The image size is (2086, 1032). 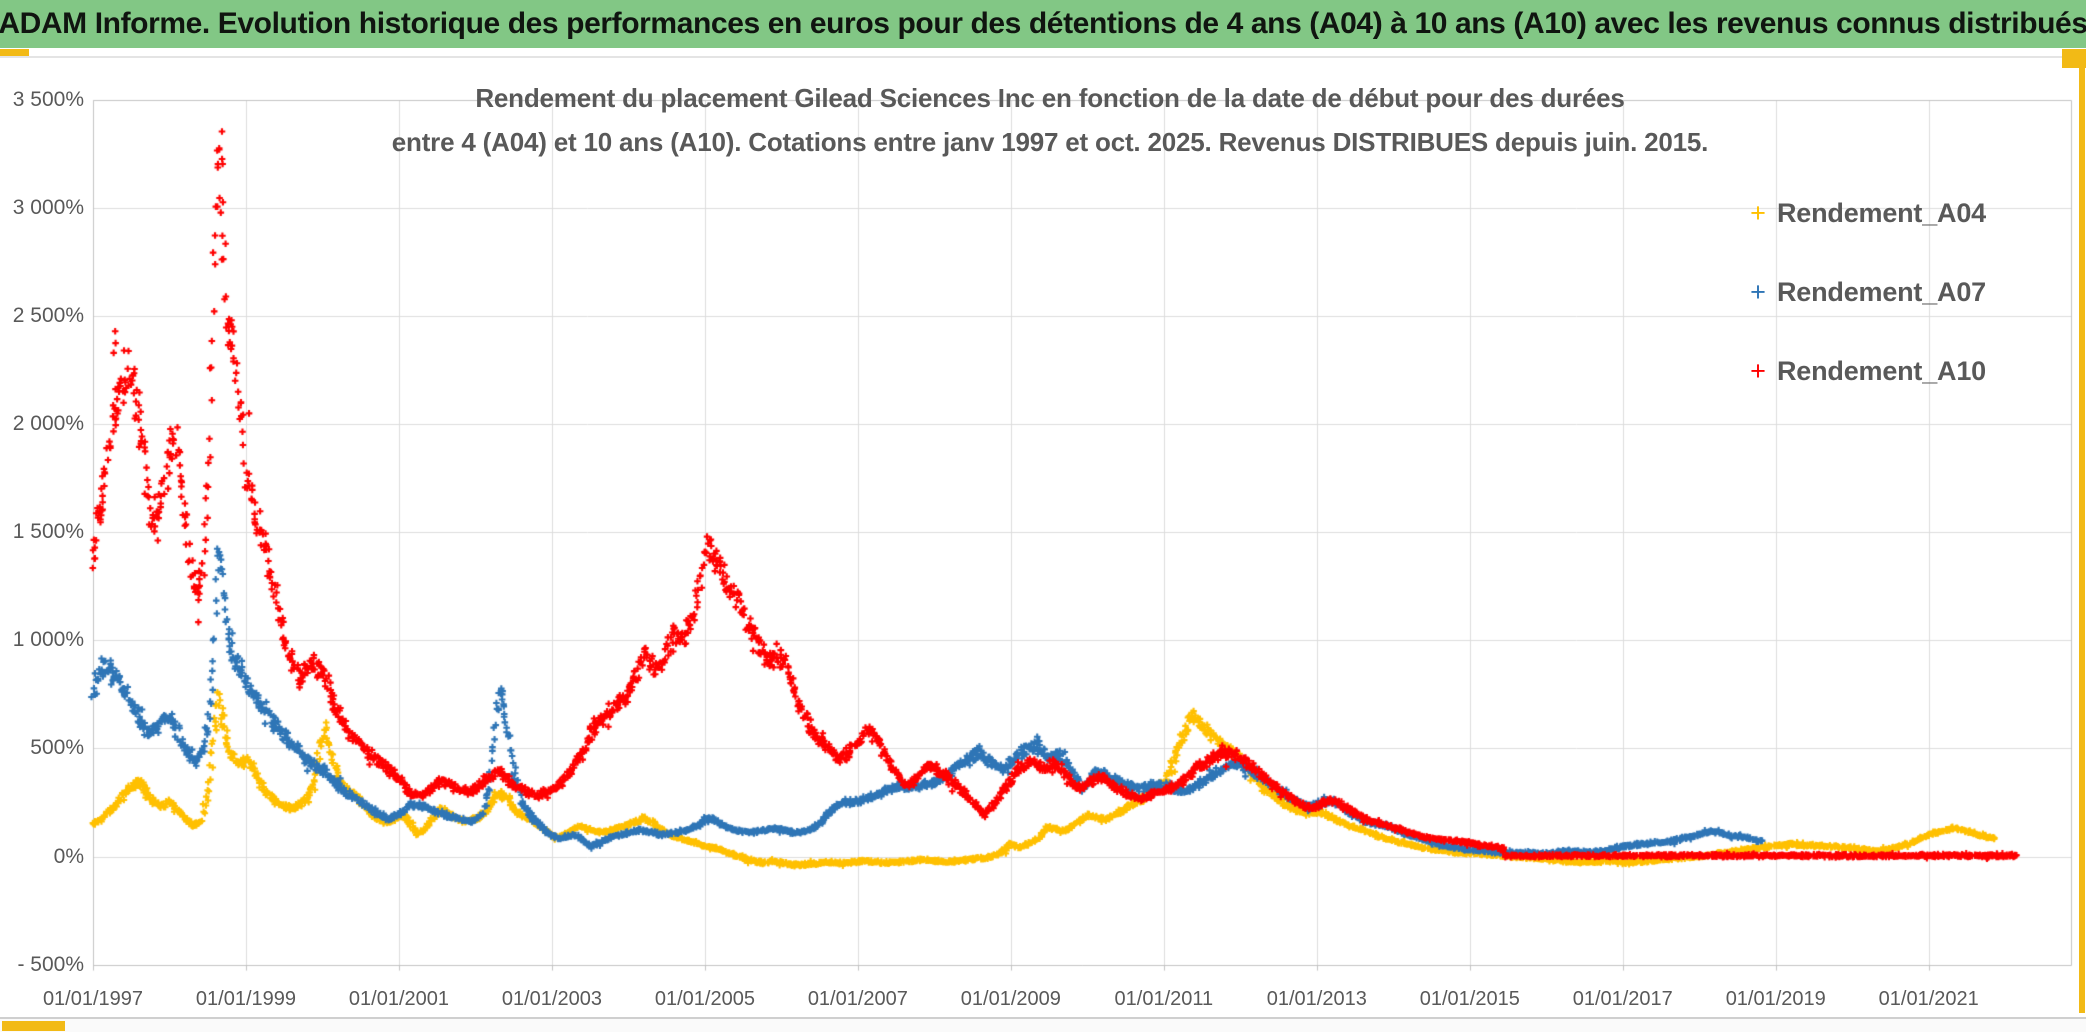 What do you see at coordinates (246, 999) in the screenshot?
I see `x-axis-label: 01/01/1999` at bounding box center [246, 999].